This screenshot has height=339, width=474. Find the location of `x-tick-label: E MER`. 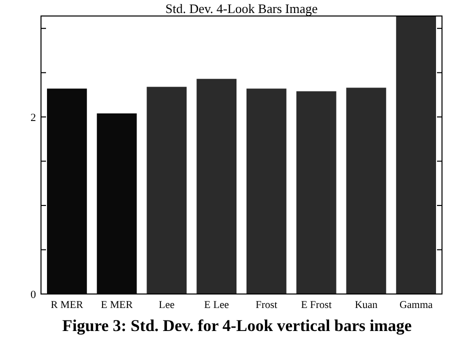

x-tick-label: E MER is located at coordinates (116, 305).